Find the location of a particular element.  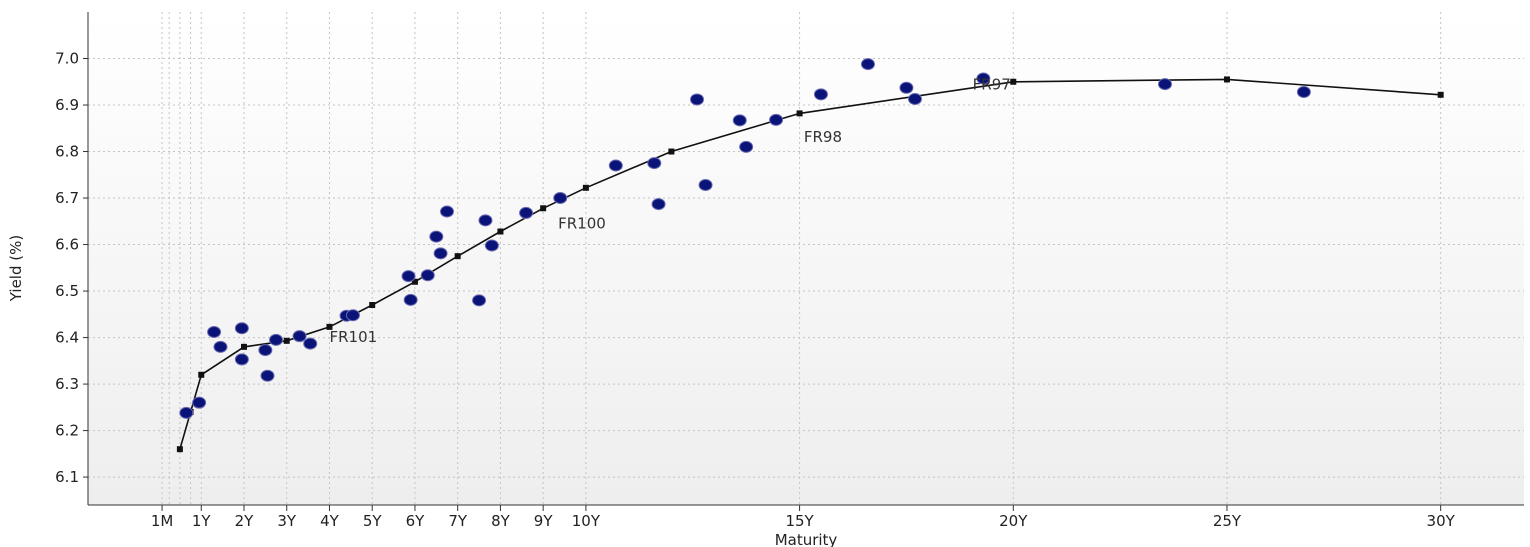

x-tick-label: 8Y is located at coordinates (501, 521).